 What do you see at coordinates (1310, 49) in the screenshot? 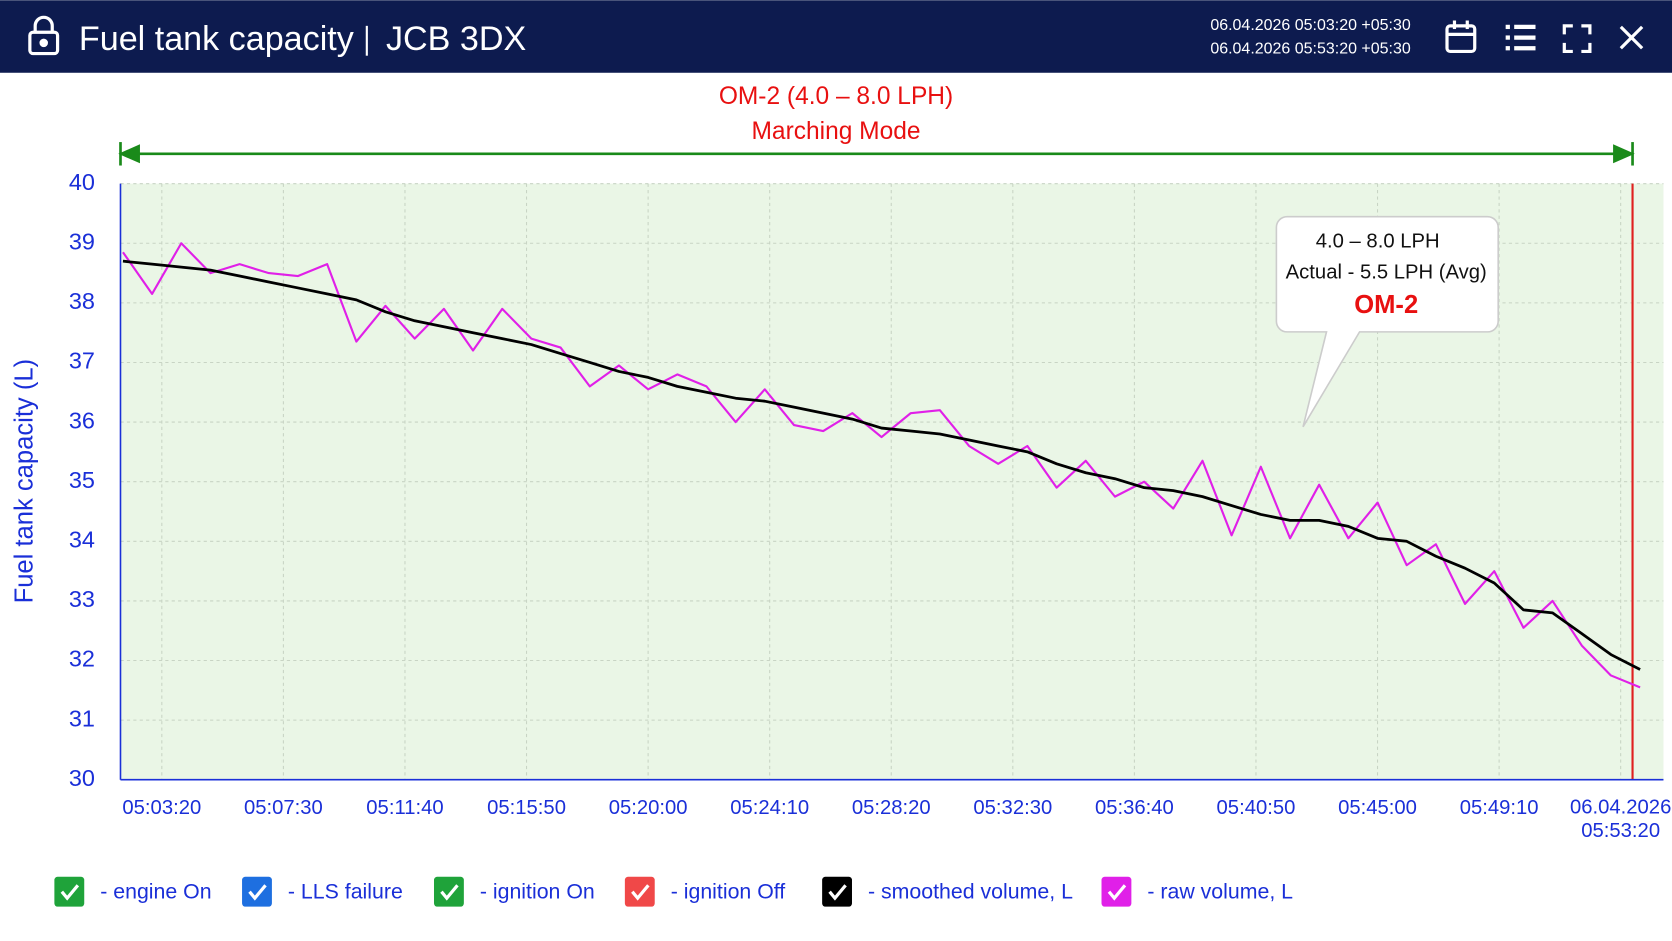
I see `date-to: 06.04.2026 05:53:20 +05:30` at bounding box center [1310, 49].